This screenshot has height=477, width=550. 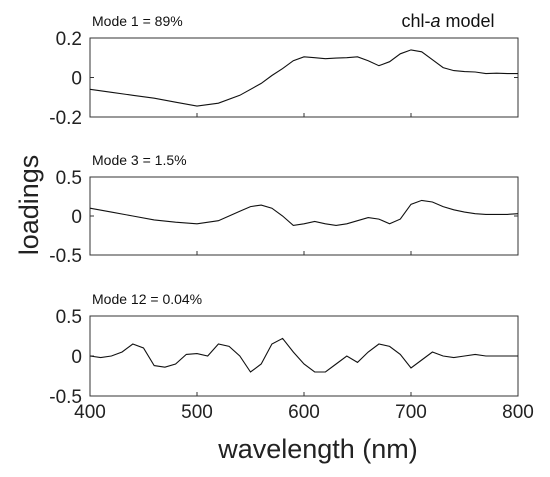 I want to click on panel-3-series-line, so click(x=303, y=355).